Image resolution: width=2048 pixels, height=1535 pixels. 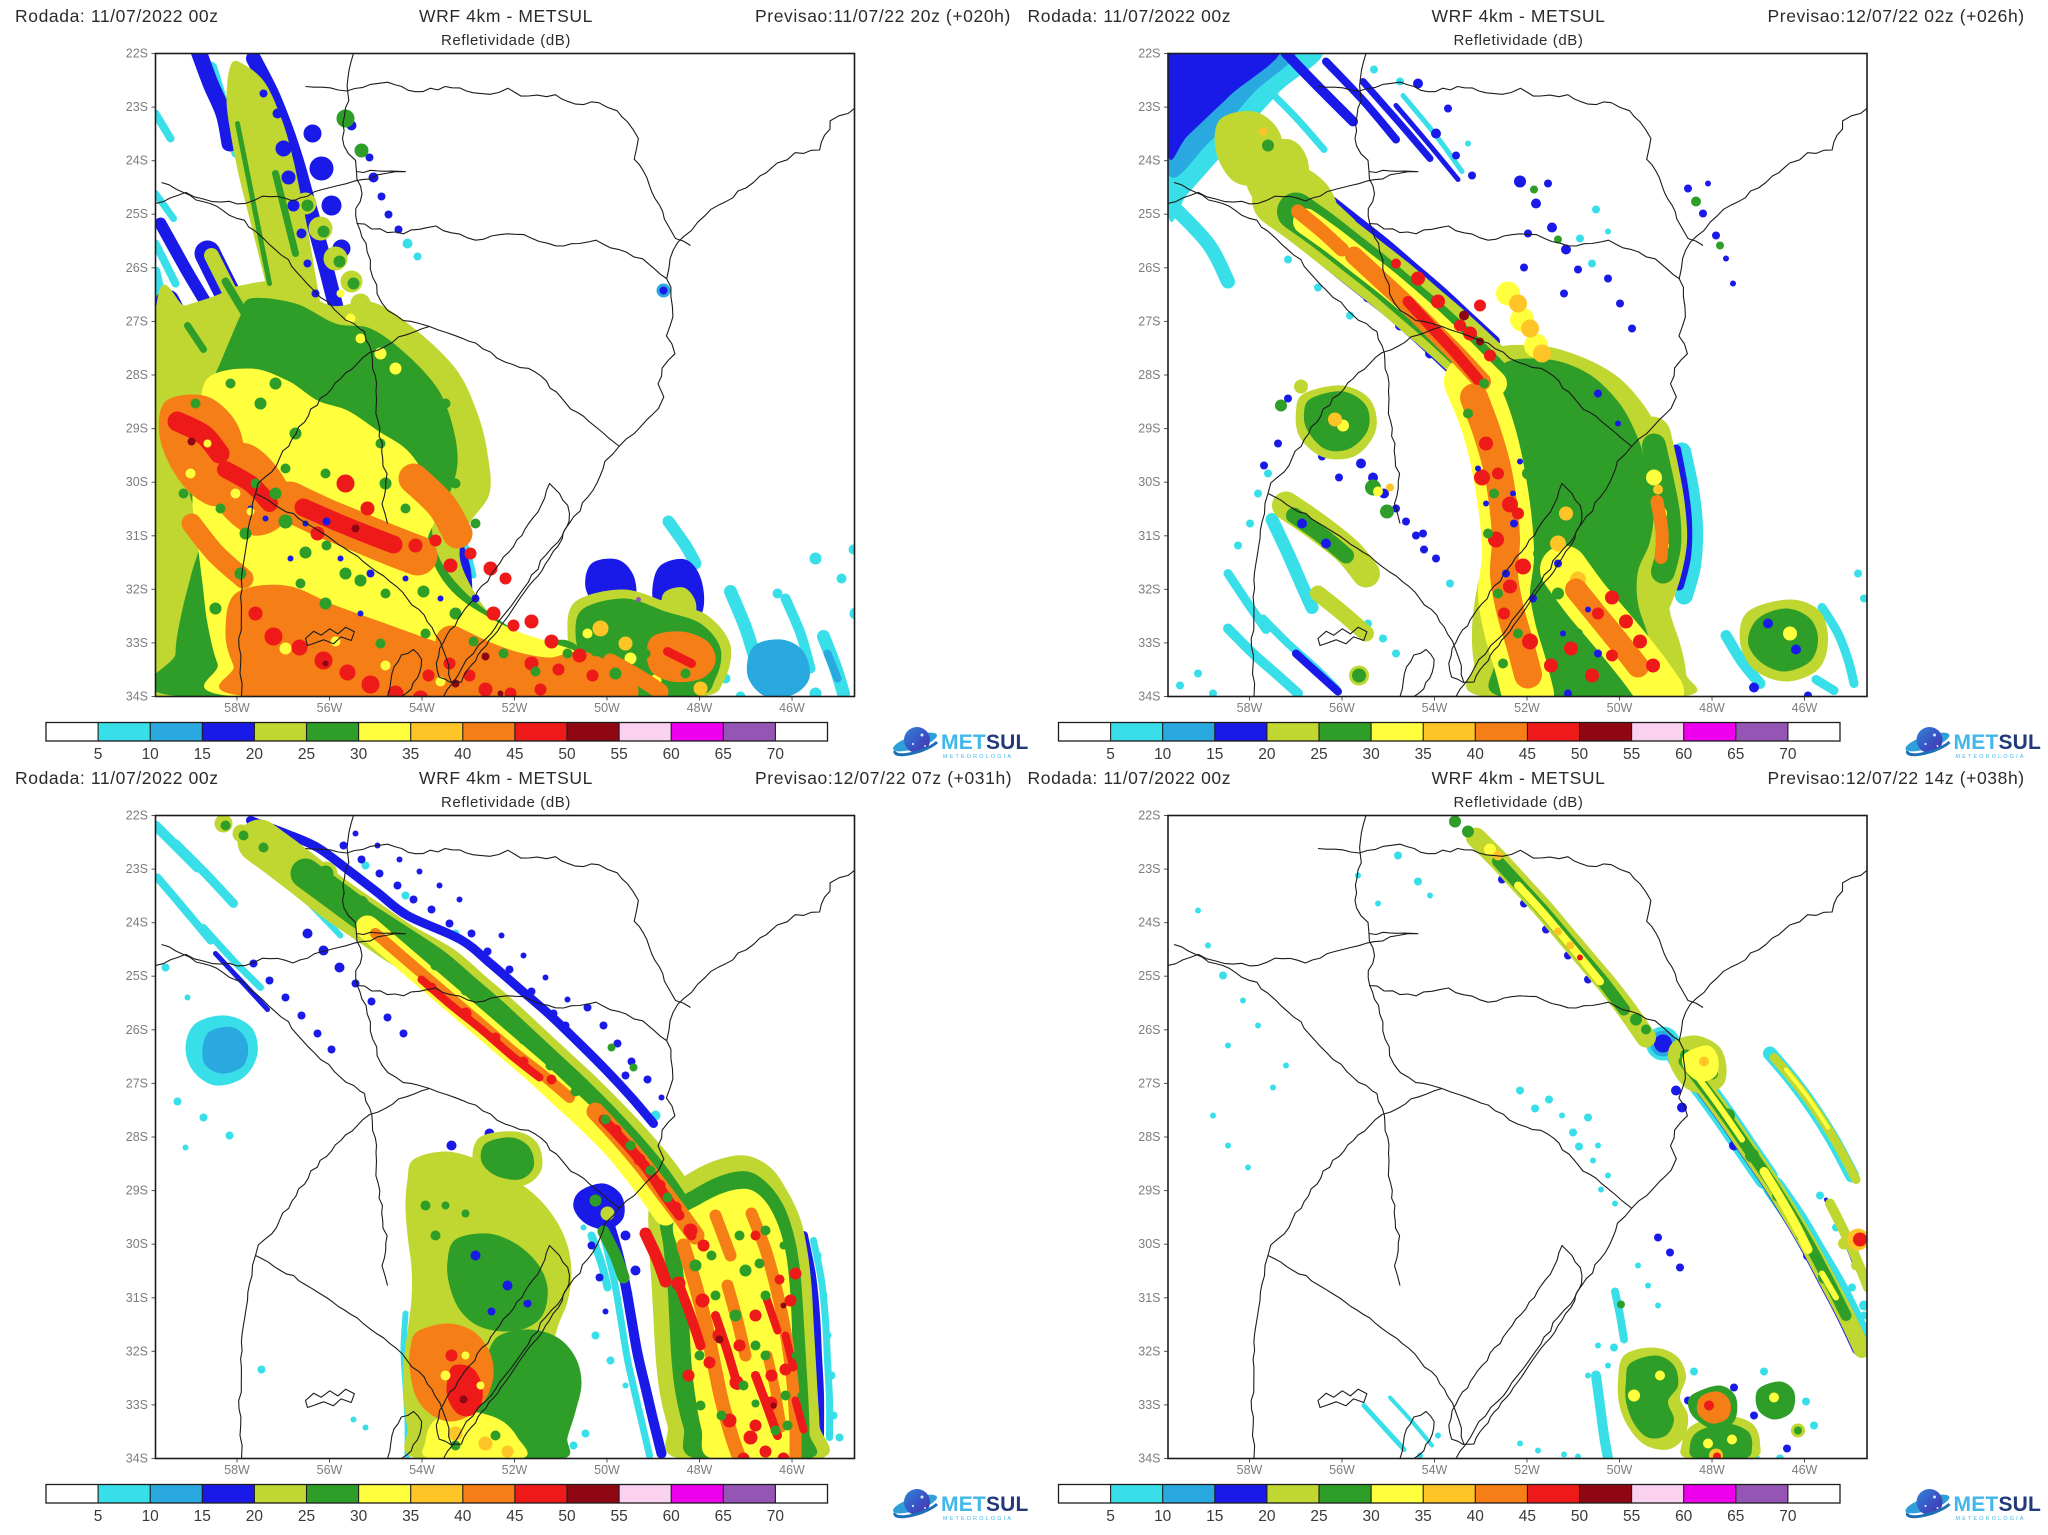 What do you see at coordinates (515, 708) in the screenshot?
I see `svg-text: 52W` at bounding box center [515, 708].